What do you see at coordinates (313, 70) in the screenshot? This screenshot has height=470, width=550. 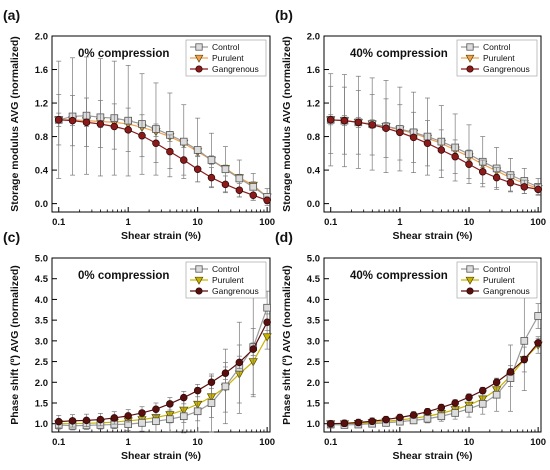 I see `y-tick-label: 1.6` at bounding box center [313, 70].